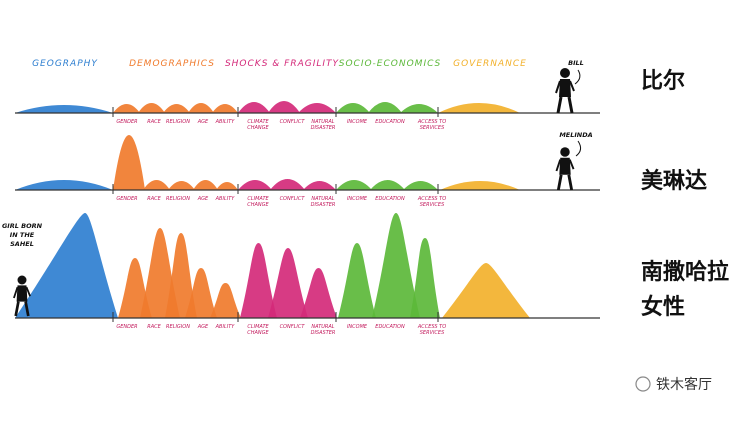 This screenshot has height=421, width=753. Describe the element at coordinates (663, 307) in the screenshot. I see `caption: 女性` at that location.